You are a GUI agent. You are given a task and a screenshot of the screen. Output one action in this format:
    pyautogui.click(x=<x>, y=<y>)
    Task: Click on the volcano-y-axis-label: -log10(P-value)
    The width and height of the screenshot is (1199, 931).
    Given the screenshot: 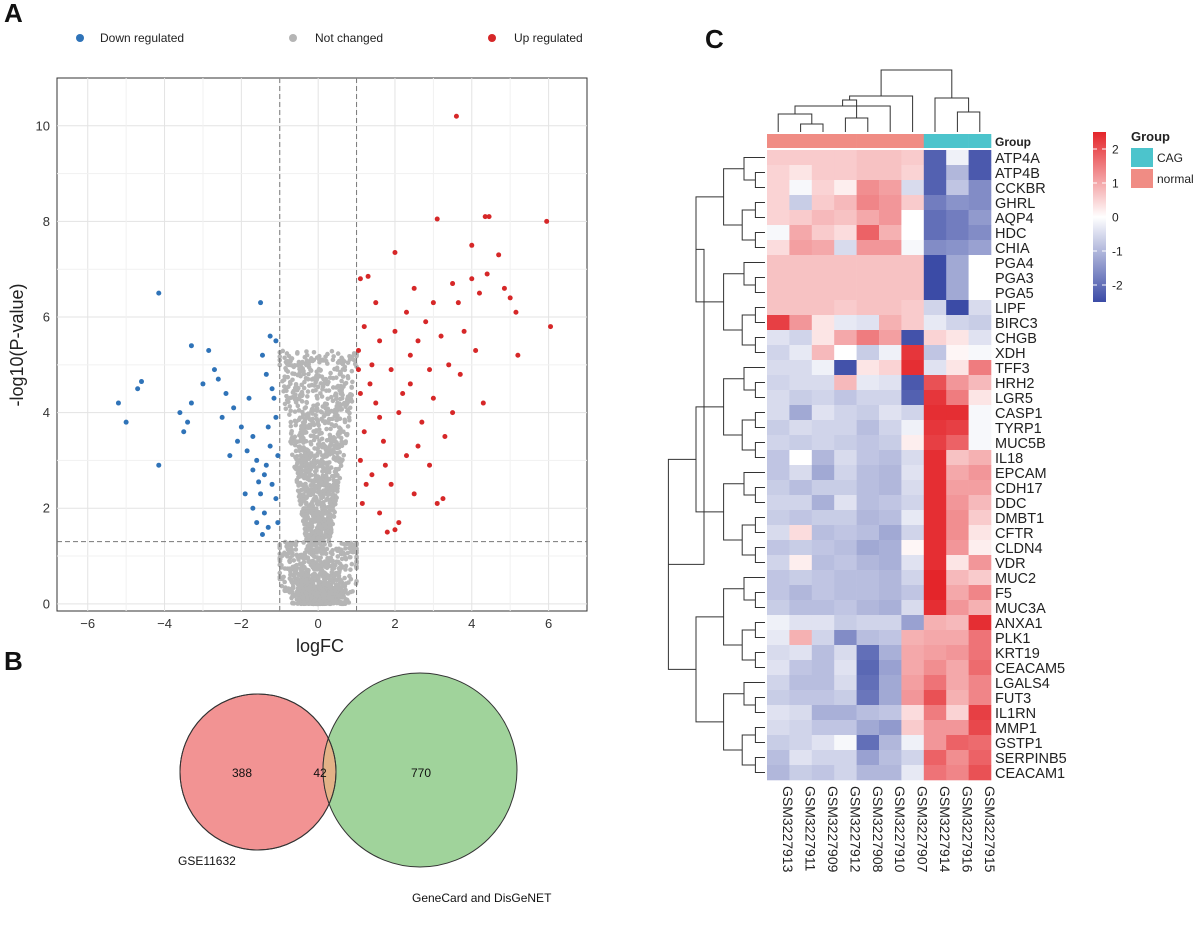 What is the action you would take?
    pyautogui.click(x=17, y=344)
    